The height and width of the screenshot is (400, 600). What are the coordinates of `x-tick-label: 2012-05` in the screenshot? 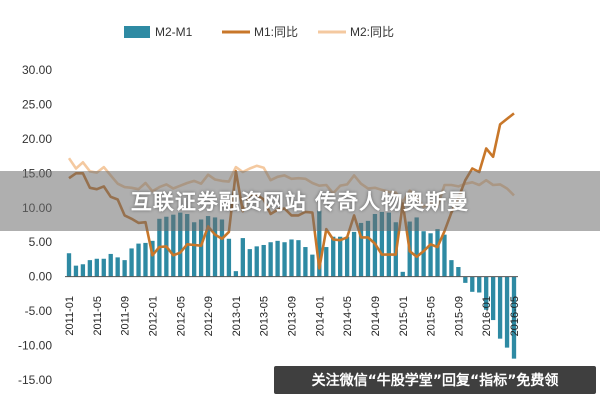 It's located at (181, 316).